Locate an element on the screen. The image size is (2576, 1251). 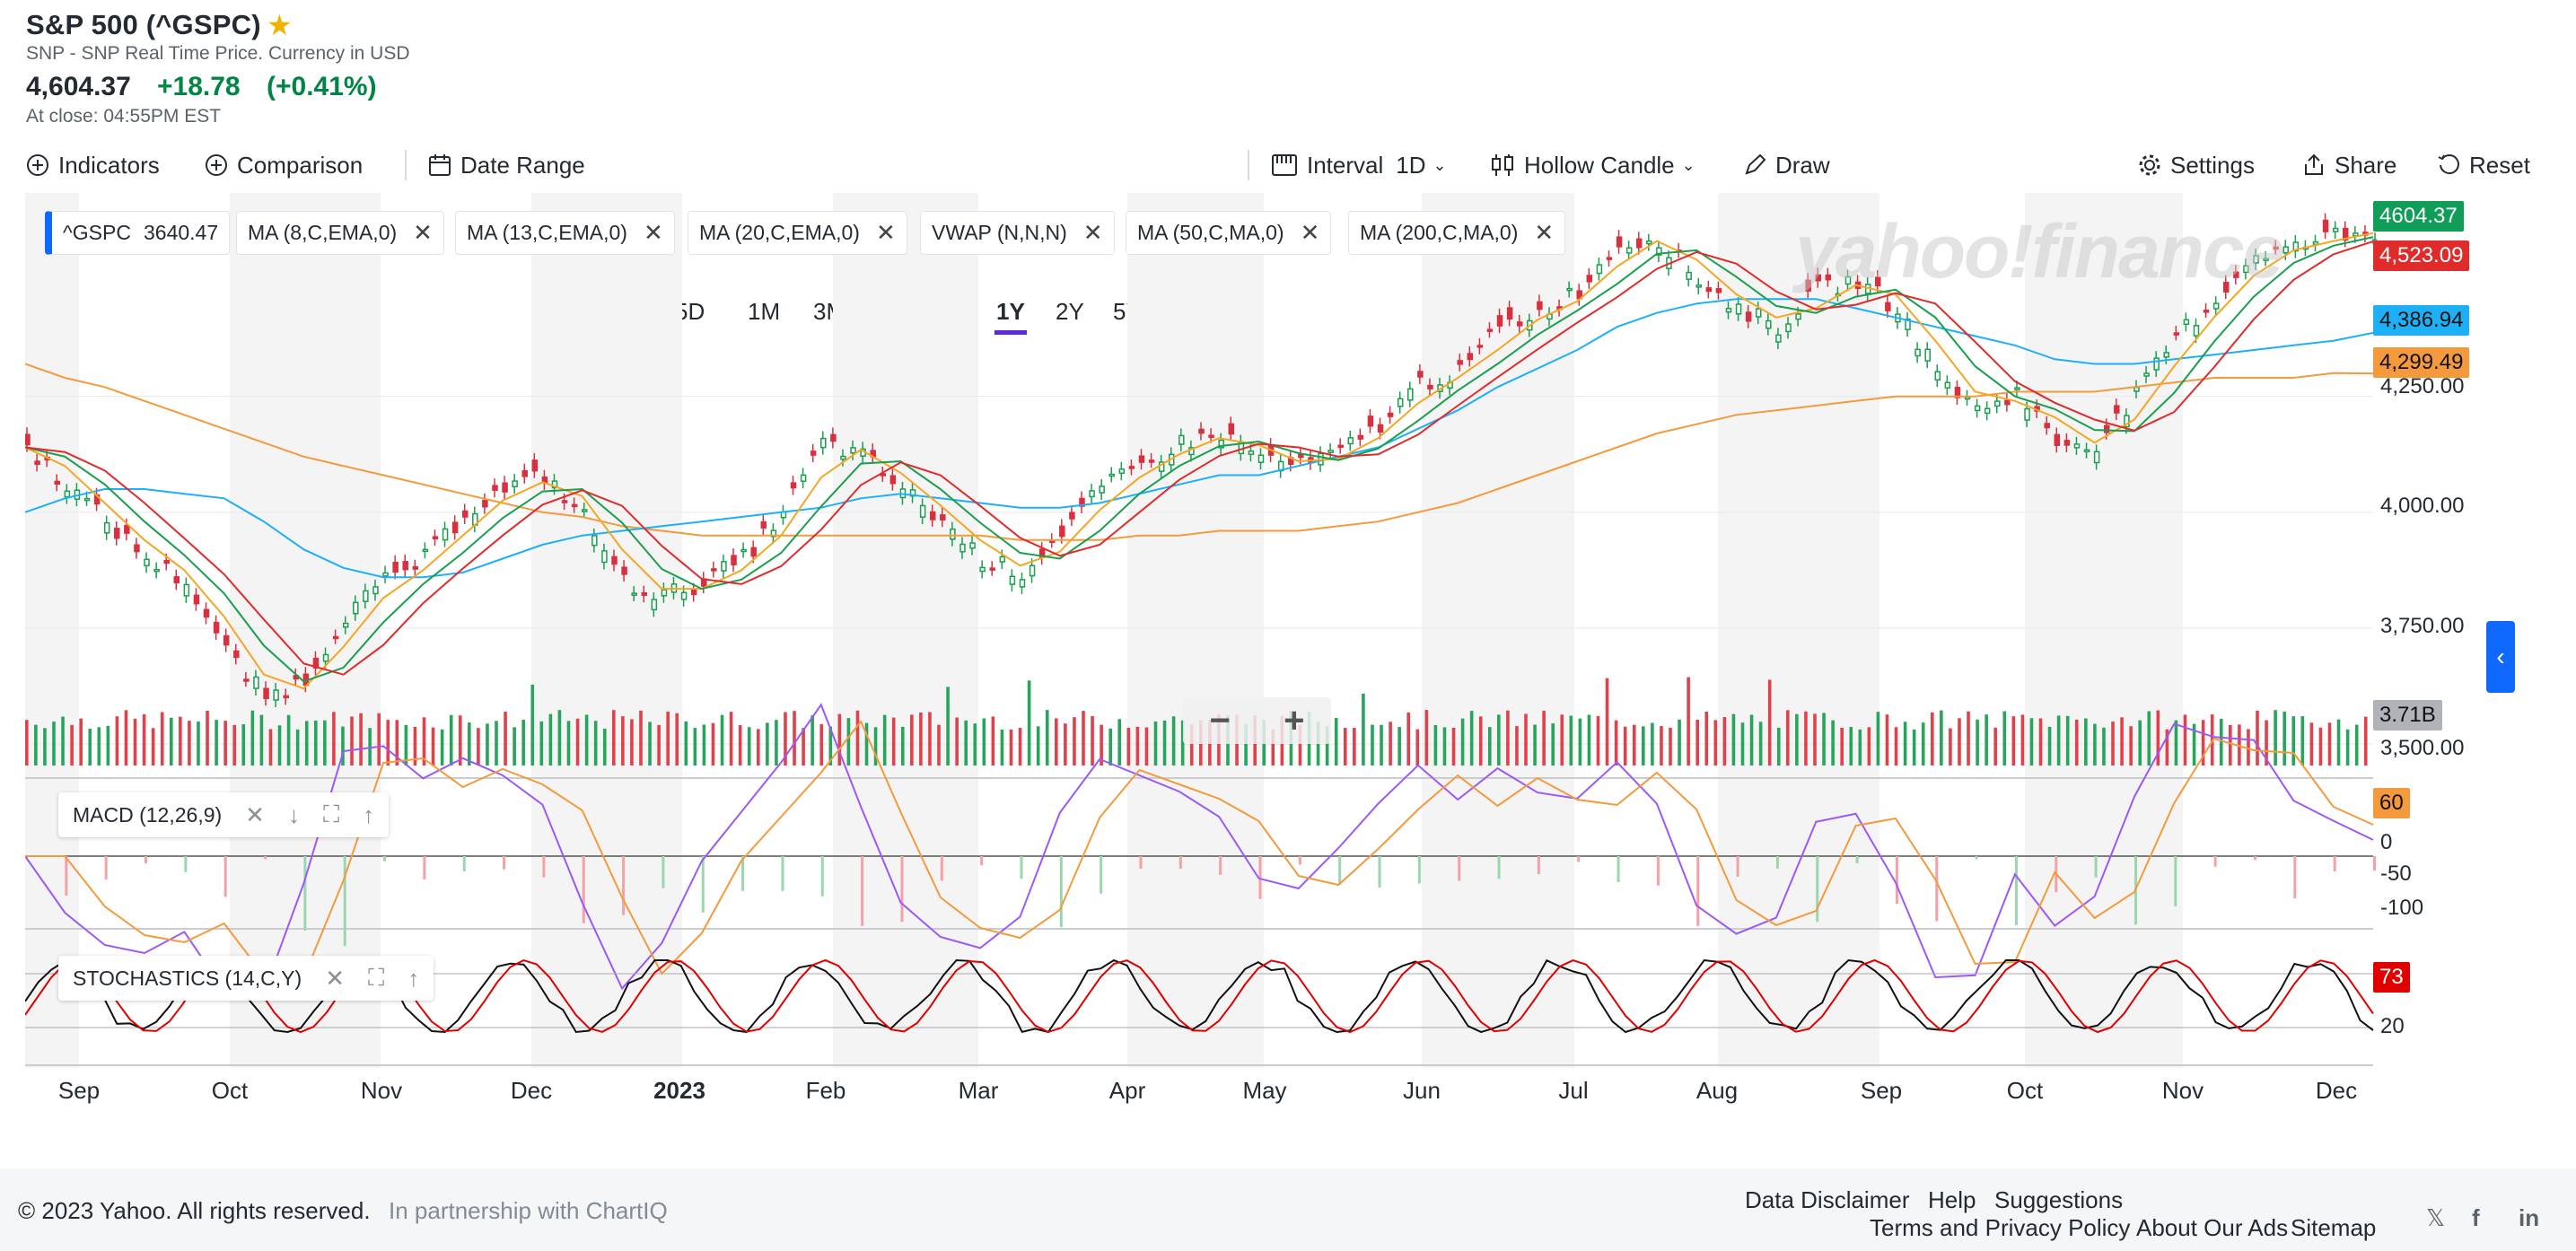
x-twitter-icon: 𝕏 is located at coordinates (2435, 1218).